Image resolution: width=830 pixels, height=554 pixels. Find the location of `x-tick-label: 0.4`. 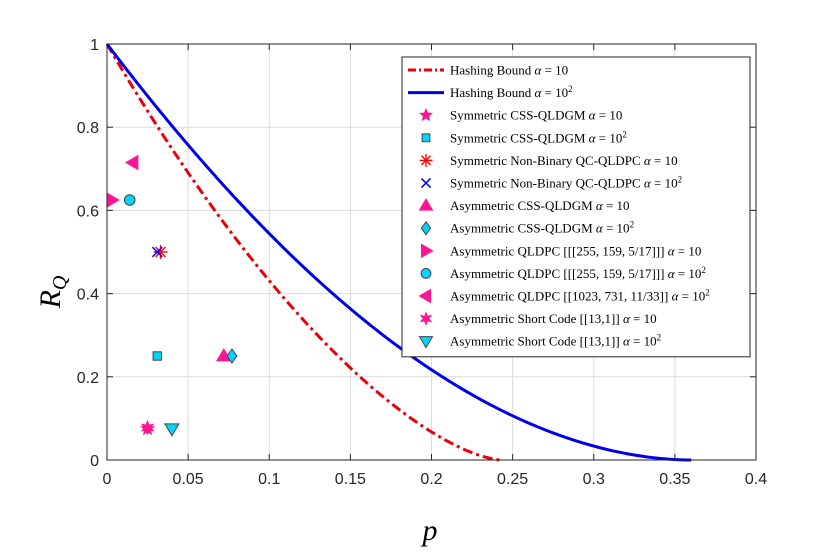

x-tick-label: 0.4 is located at coordinates (756, 479).